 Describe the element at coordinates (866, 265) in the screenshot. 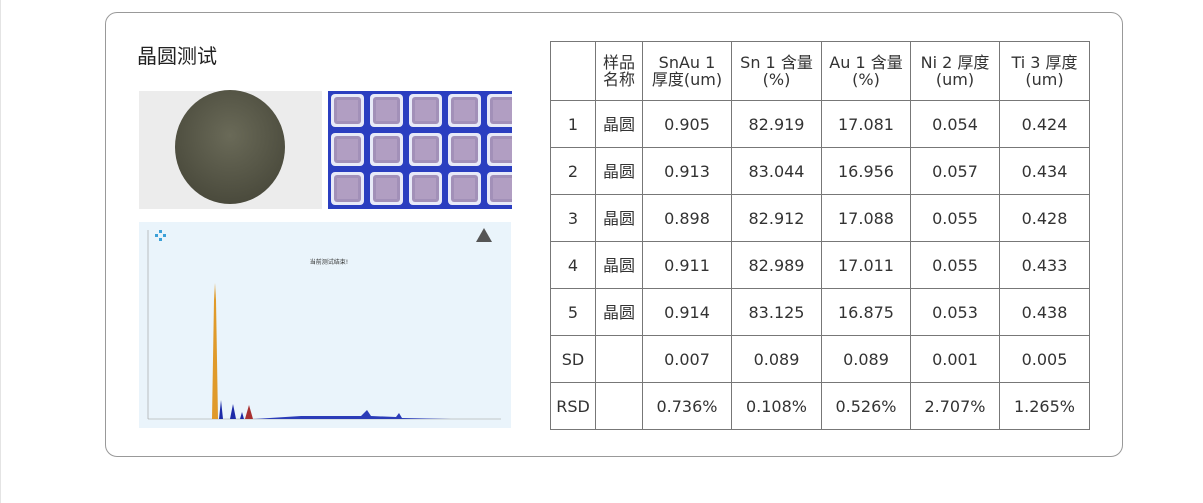

I see `cell: 17.011` at that location.